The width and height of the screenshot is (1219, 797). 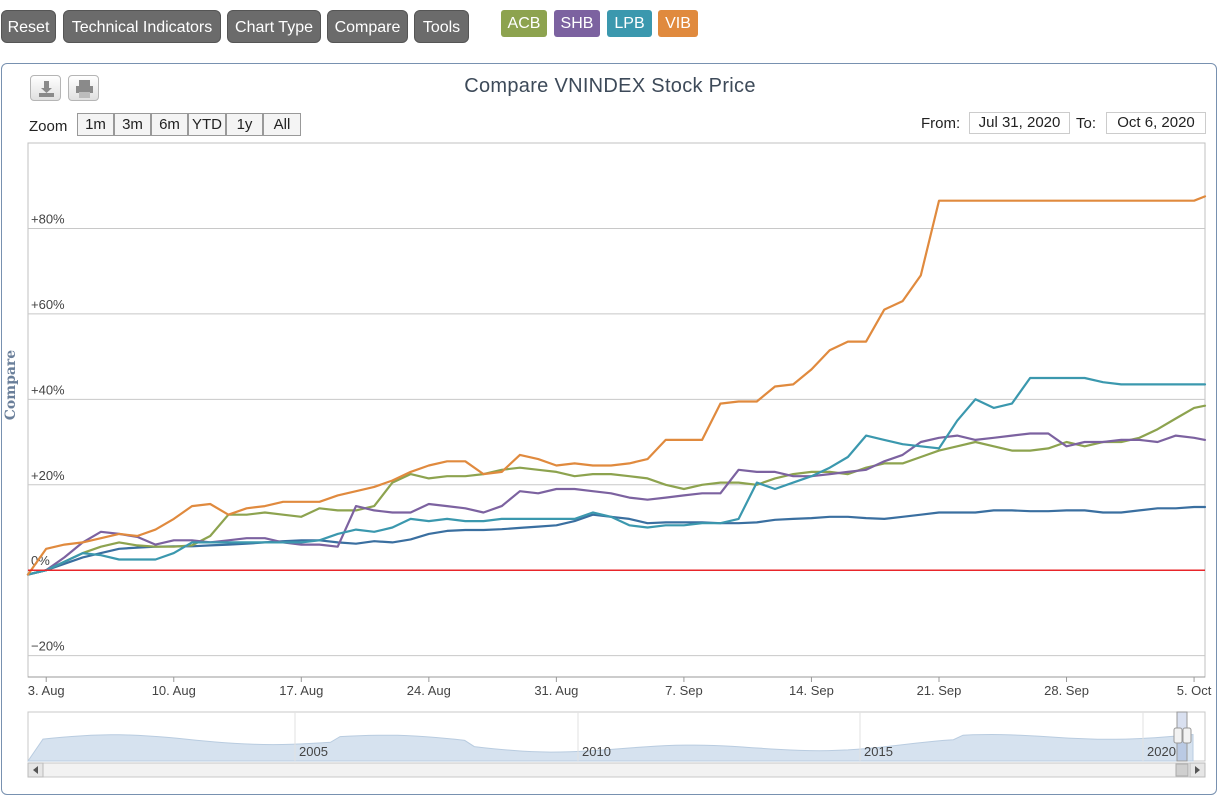 I want to click on series-tag-acb: ACB, so click(x=524, y=23).